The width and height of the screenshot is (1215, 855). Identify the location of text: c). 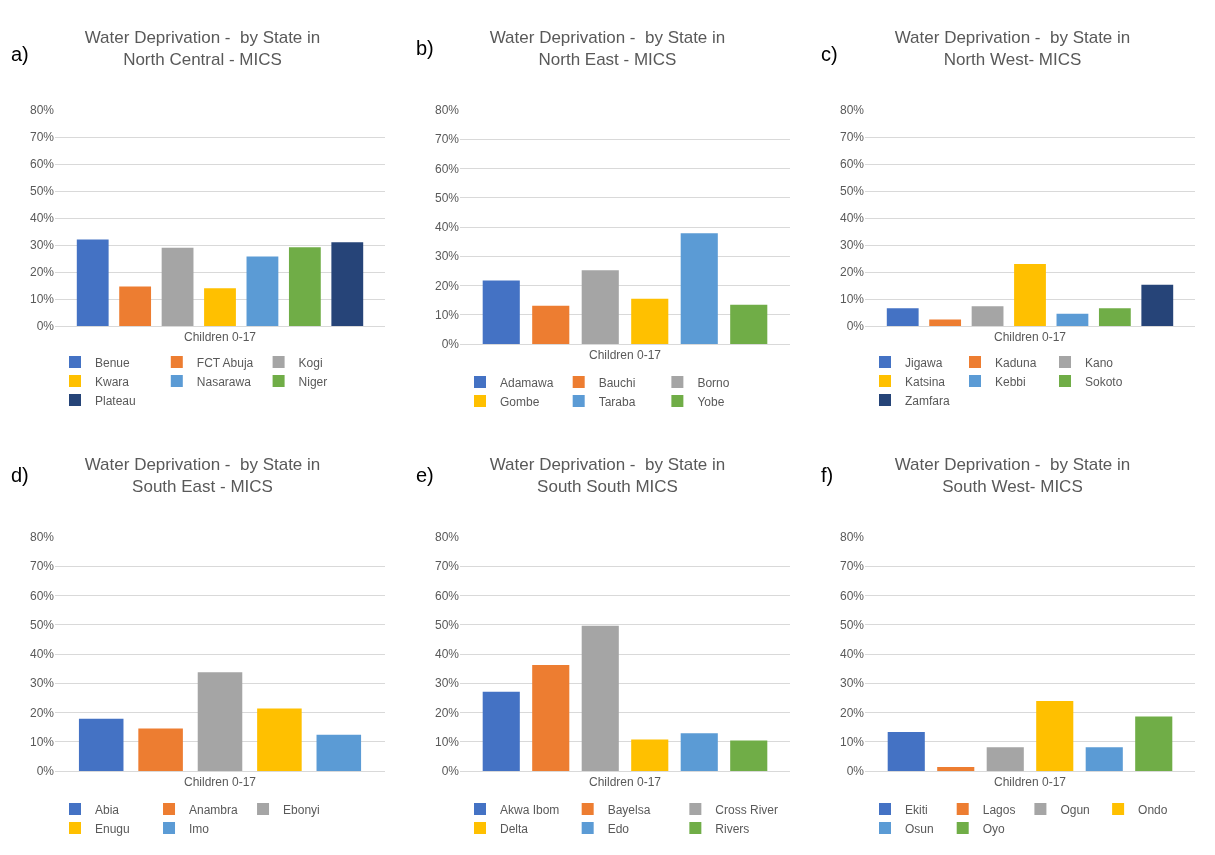
(829, 54).